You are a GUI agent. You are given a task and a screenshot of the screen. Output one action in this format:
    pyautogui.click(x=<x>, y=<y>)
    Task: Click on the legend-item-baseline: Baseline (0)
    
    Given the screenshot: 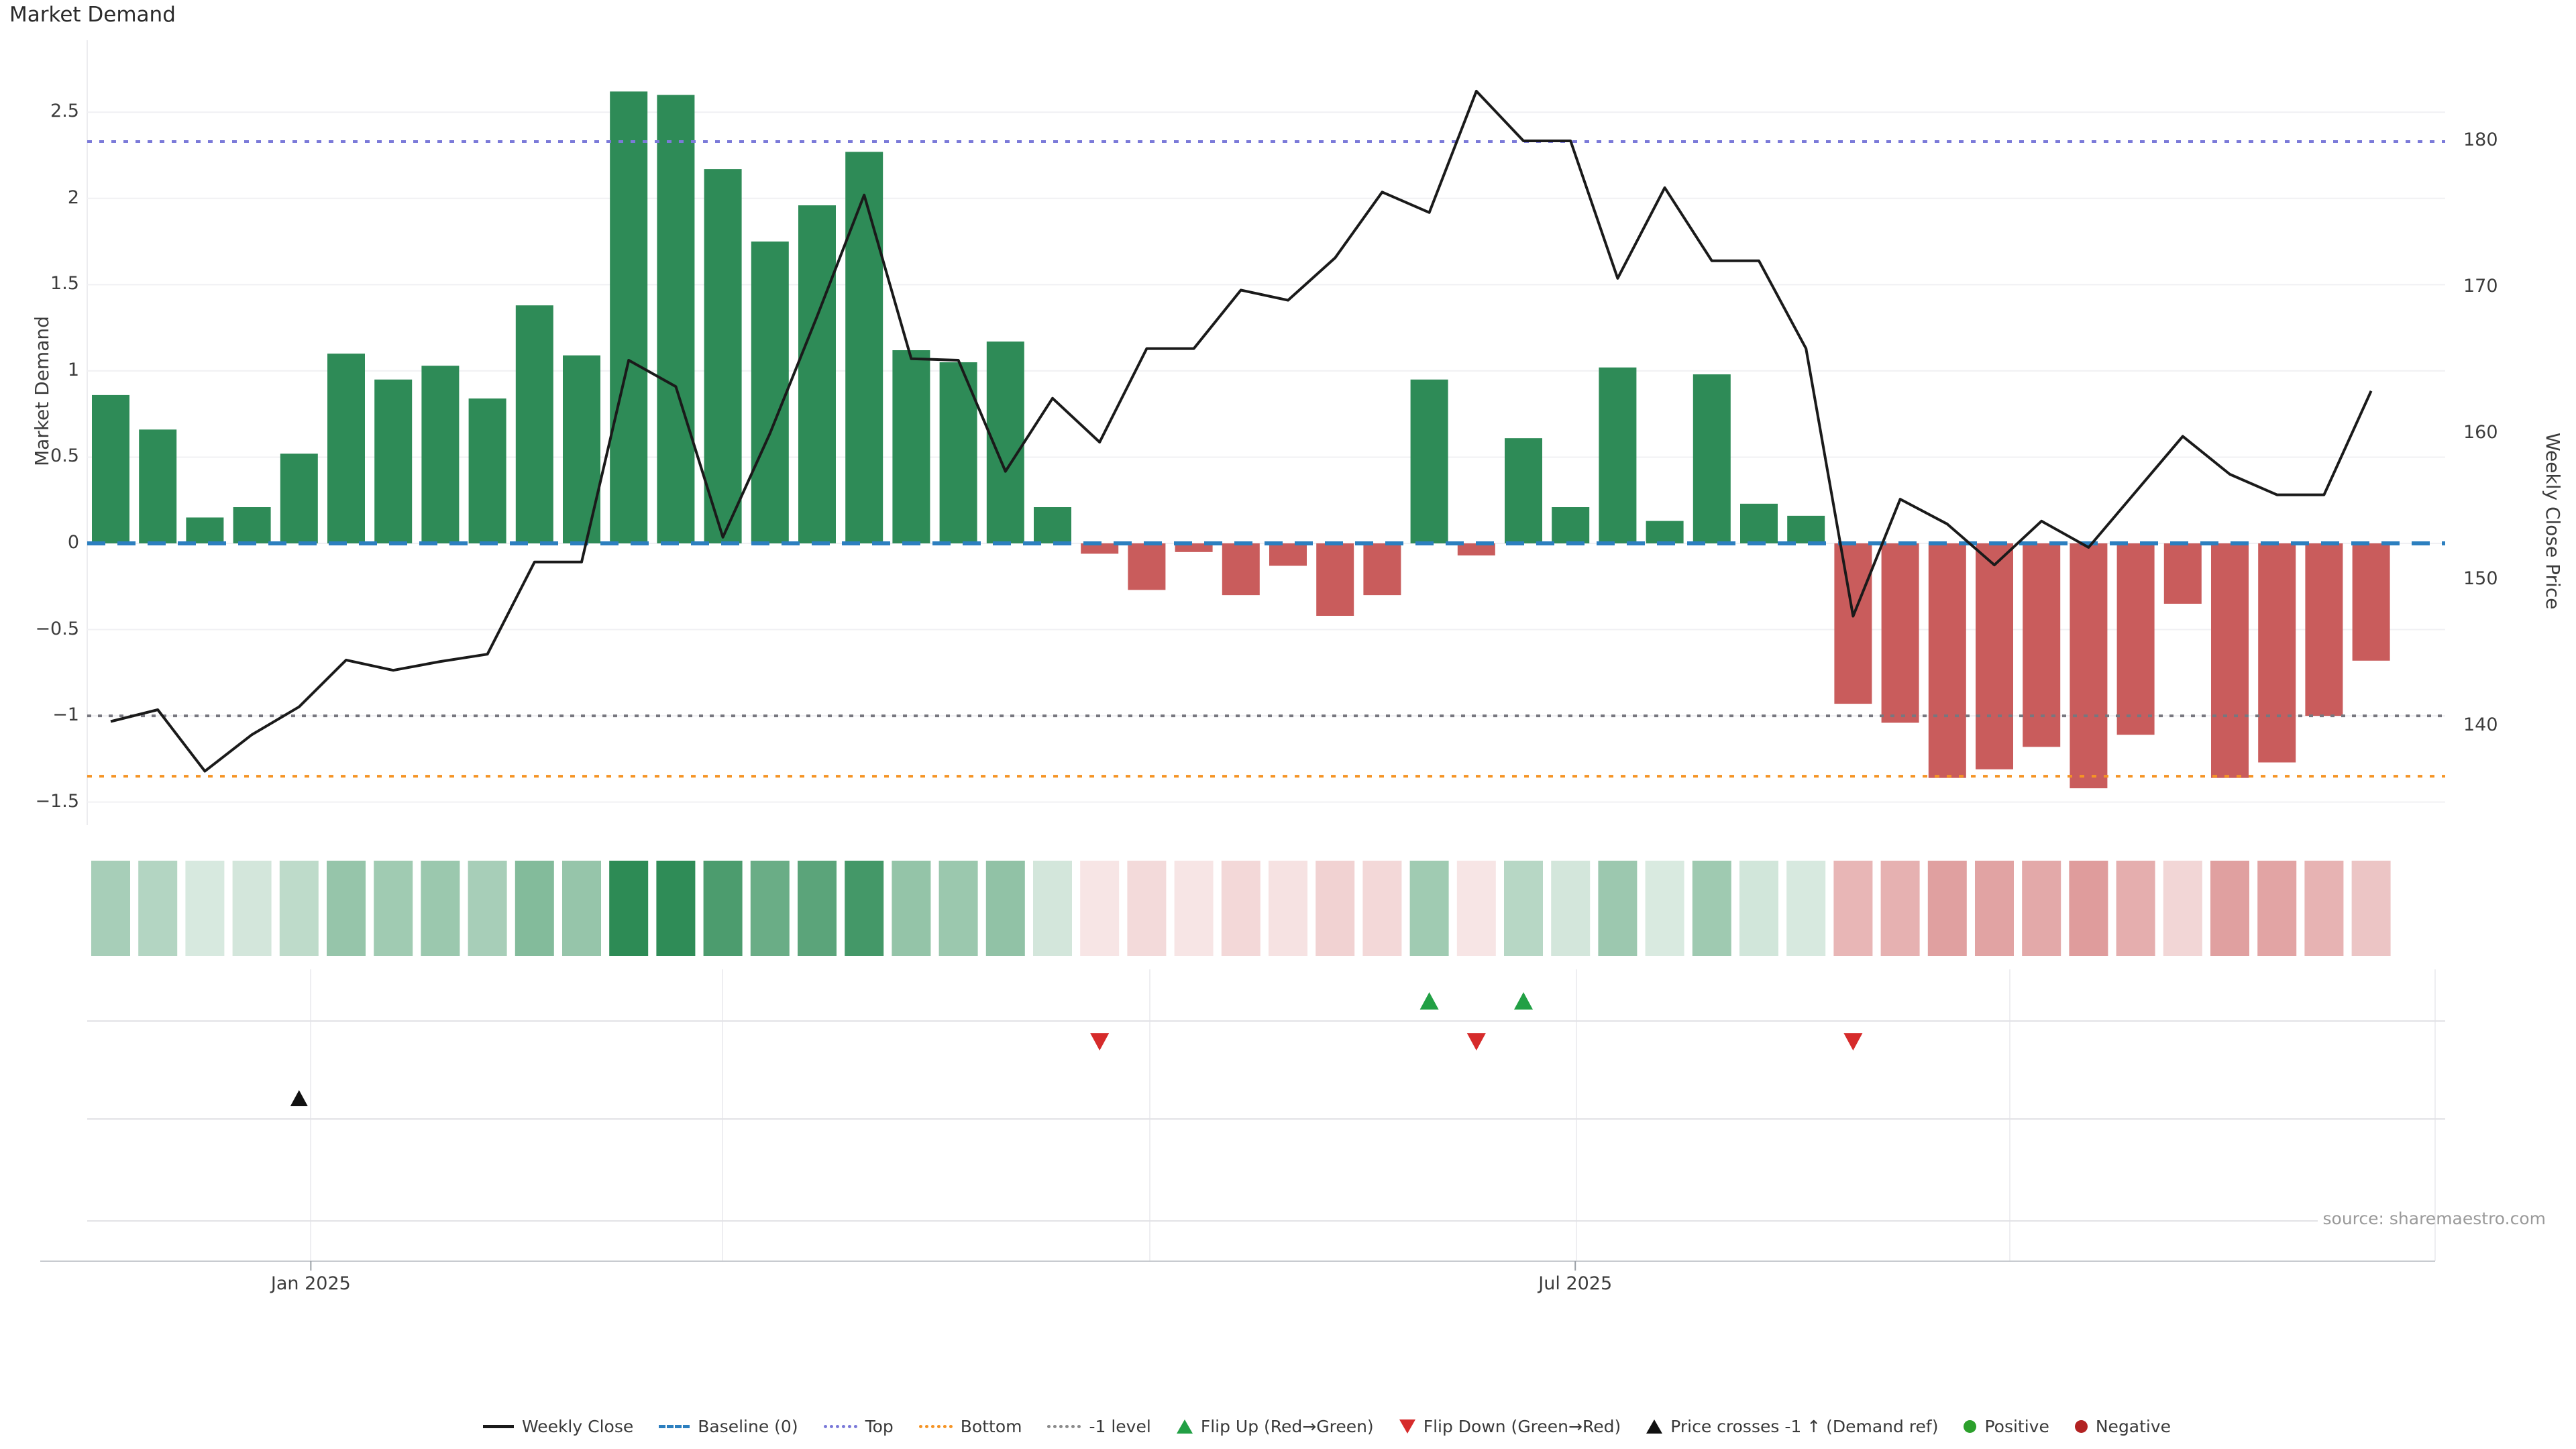 What is the action you would take?
    pyautogui.click(x=728, y=1426)
    